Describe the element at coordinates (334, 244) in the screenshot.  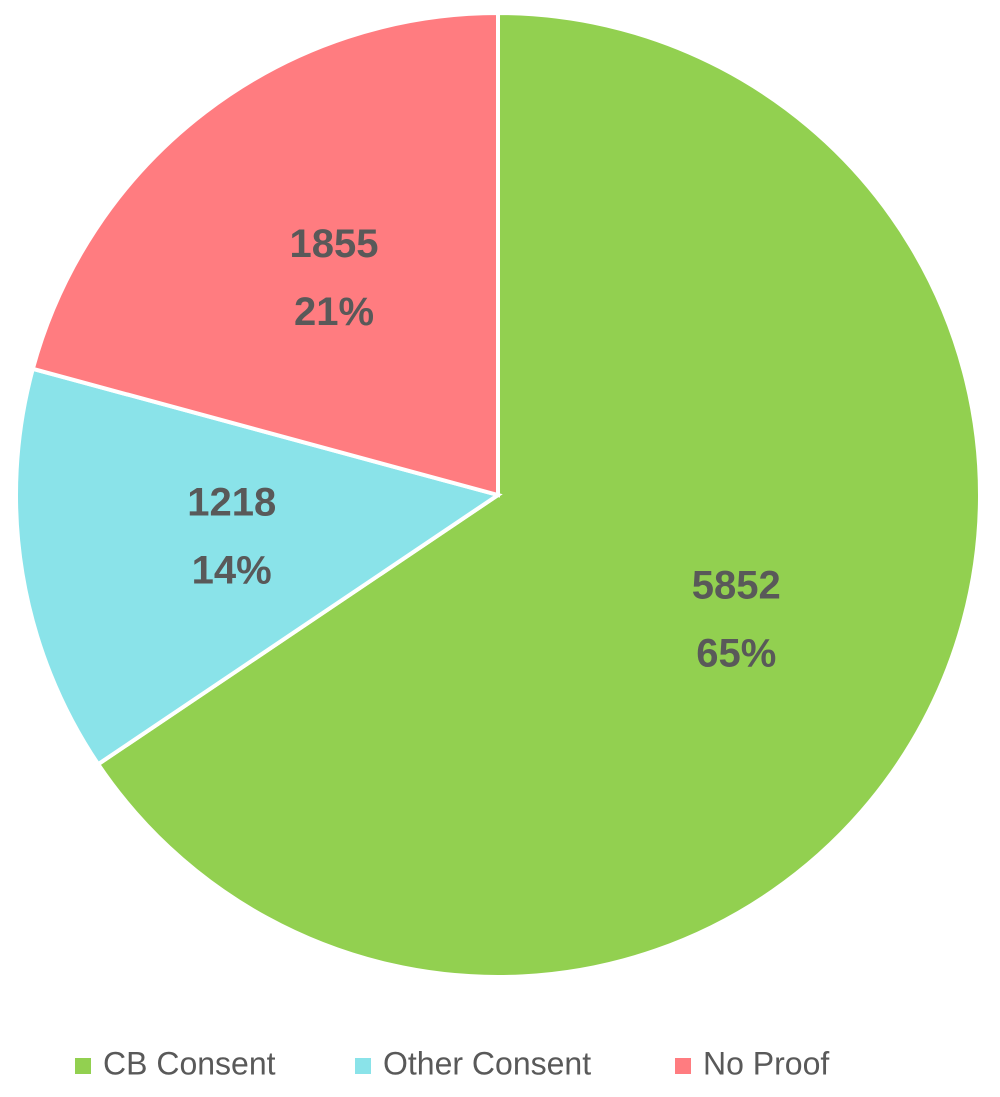
I see `value-label: 1855` at that location.